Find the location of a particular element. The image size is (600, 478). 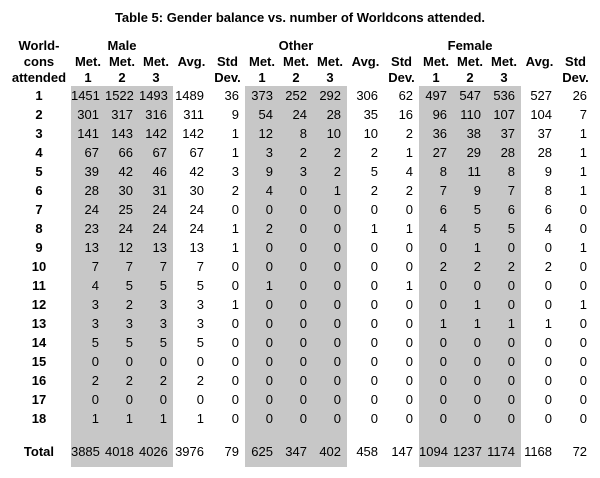

value-cell-other-stddev: 2 is located at coordinates (409, 133).